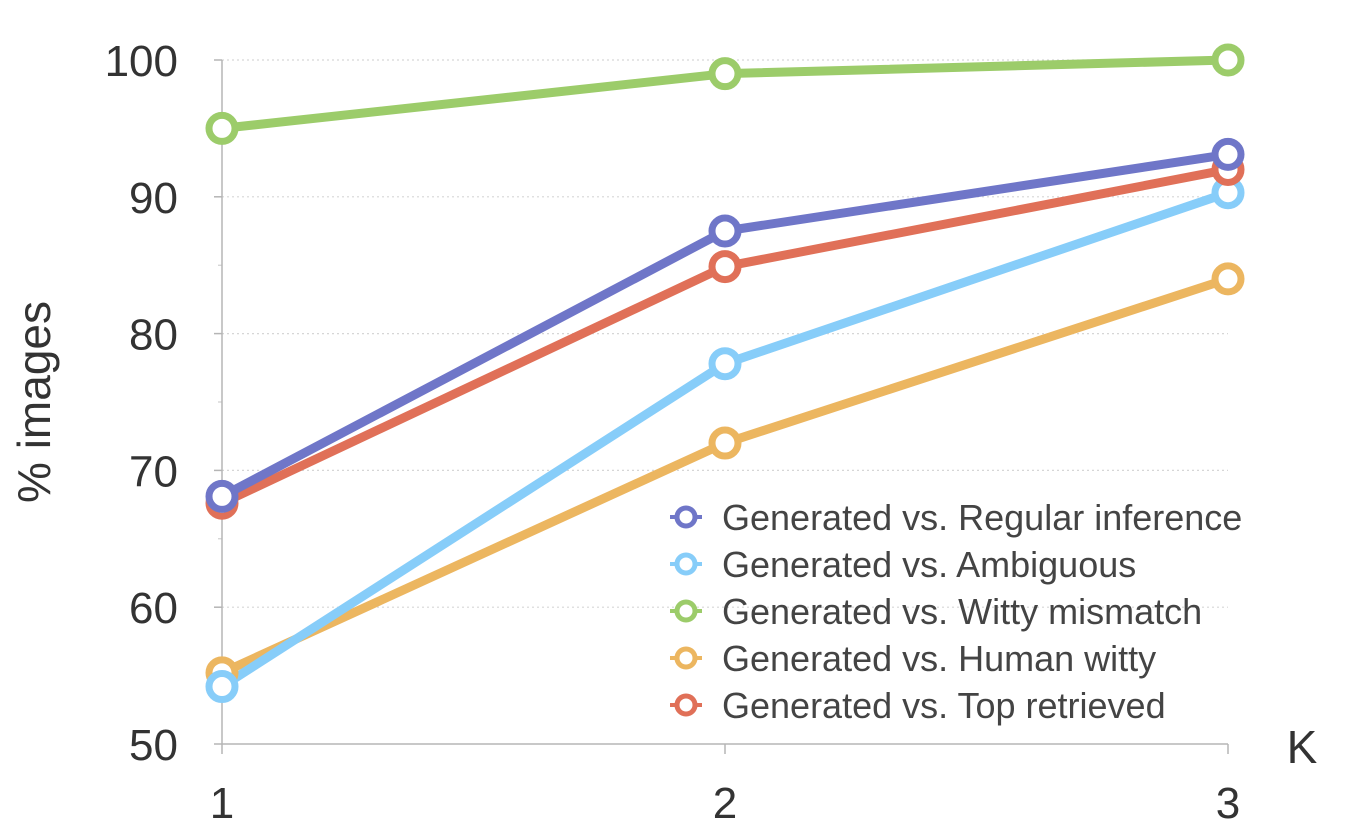 Image resolution: width=1357 pixels, height=832 pixels. What do you see at coordinates (153, 471) in the screenshot?
I see `y-tick-label: 70` at bounding box center [153, 471].